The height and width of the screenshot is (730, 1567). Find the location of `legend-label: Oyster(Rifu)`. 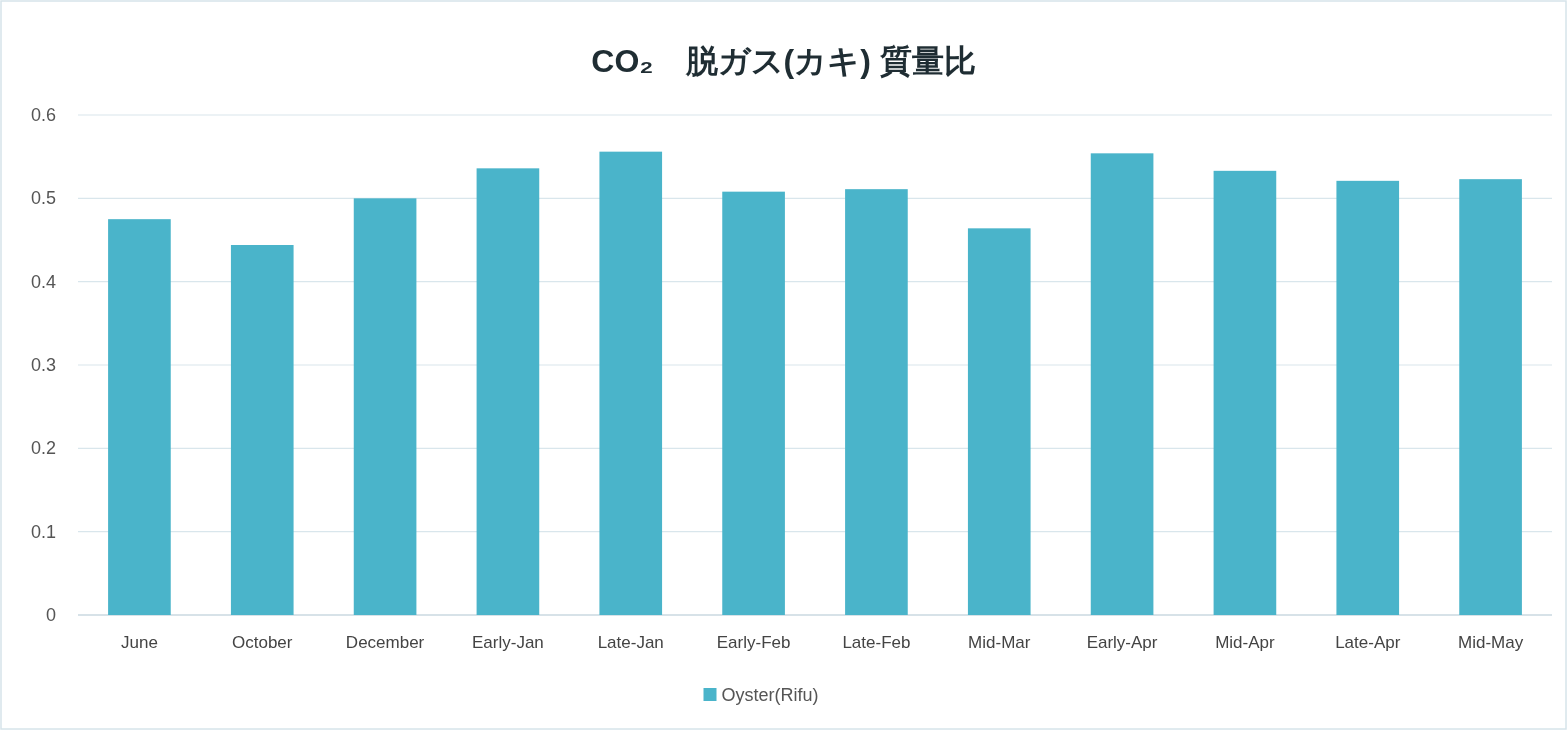

legend-label: Oyster(Rifu) is located at coordinates (770, 695).